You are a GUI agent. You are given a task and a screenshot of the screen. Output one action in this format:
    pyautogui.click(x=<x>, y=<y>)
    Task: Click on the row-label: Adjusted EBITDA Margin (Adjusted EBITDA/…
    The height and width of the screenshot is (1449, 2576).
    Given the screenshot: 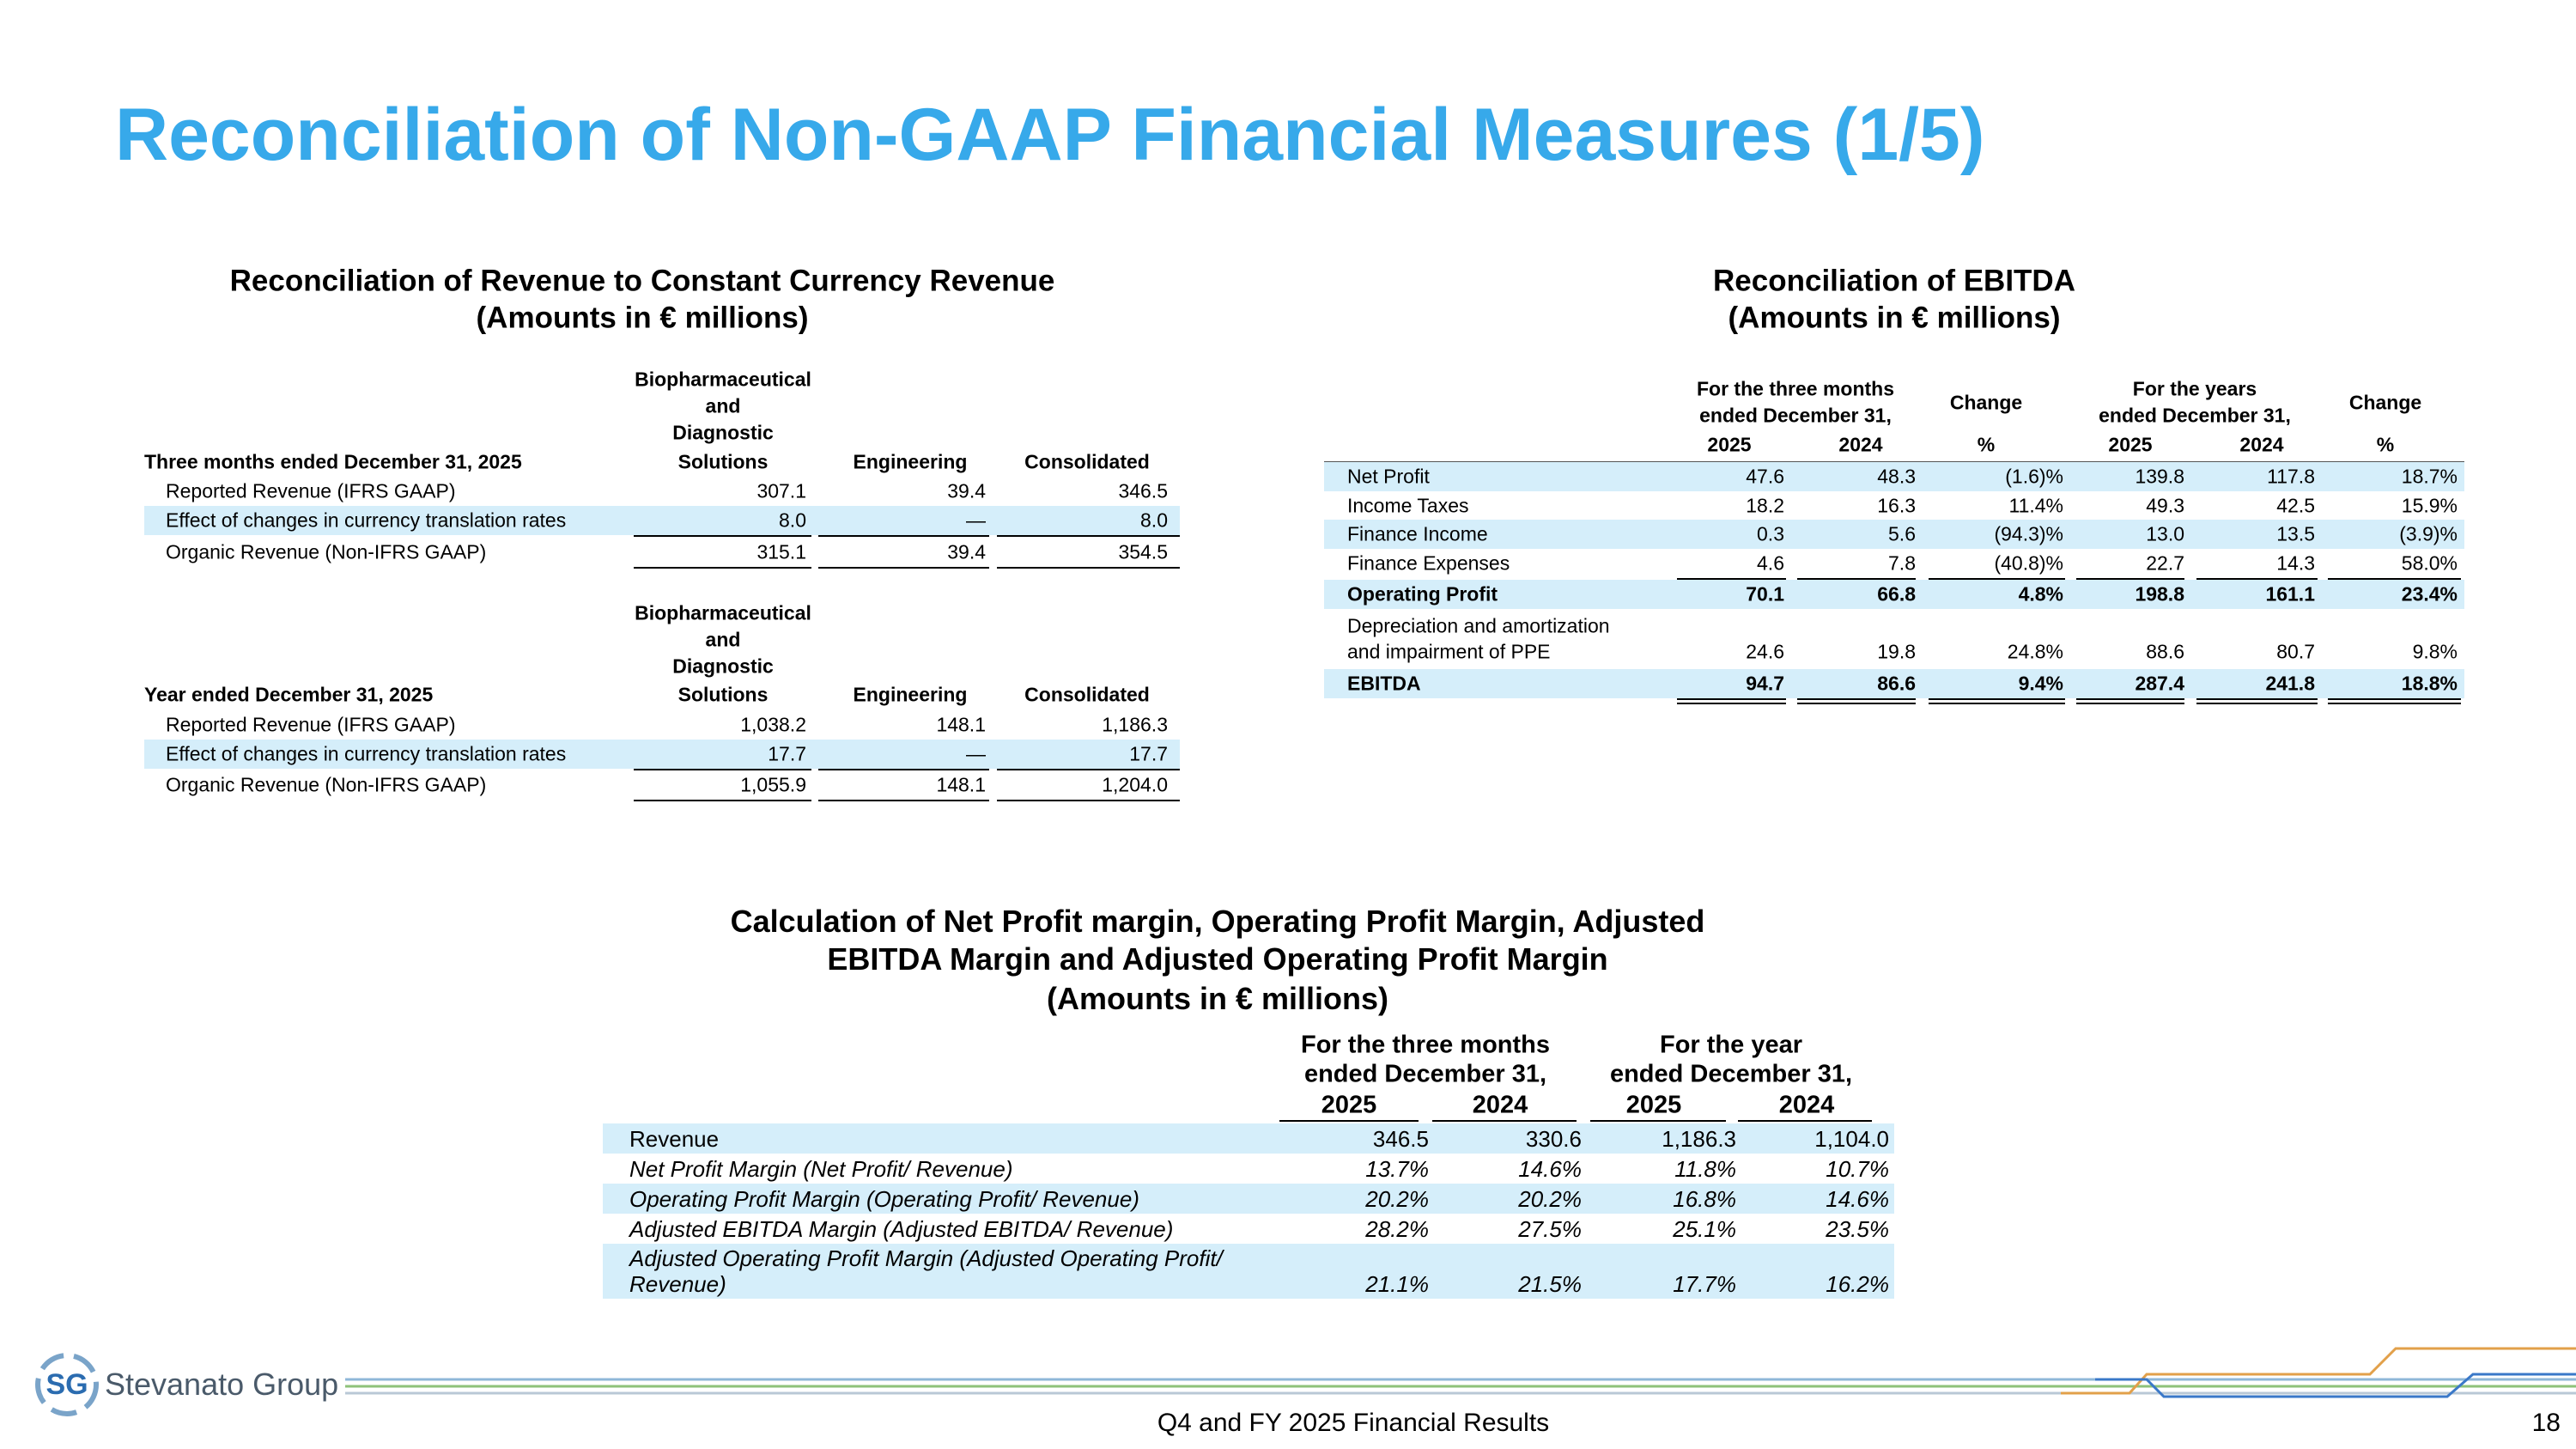 What is the action you would take?
    pyautogui.click(x=902, y=1228)
    